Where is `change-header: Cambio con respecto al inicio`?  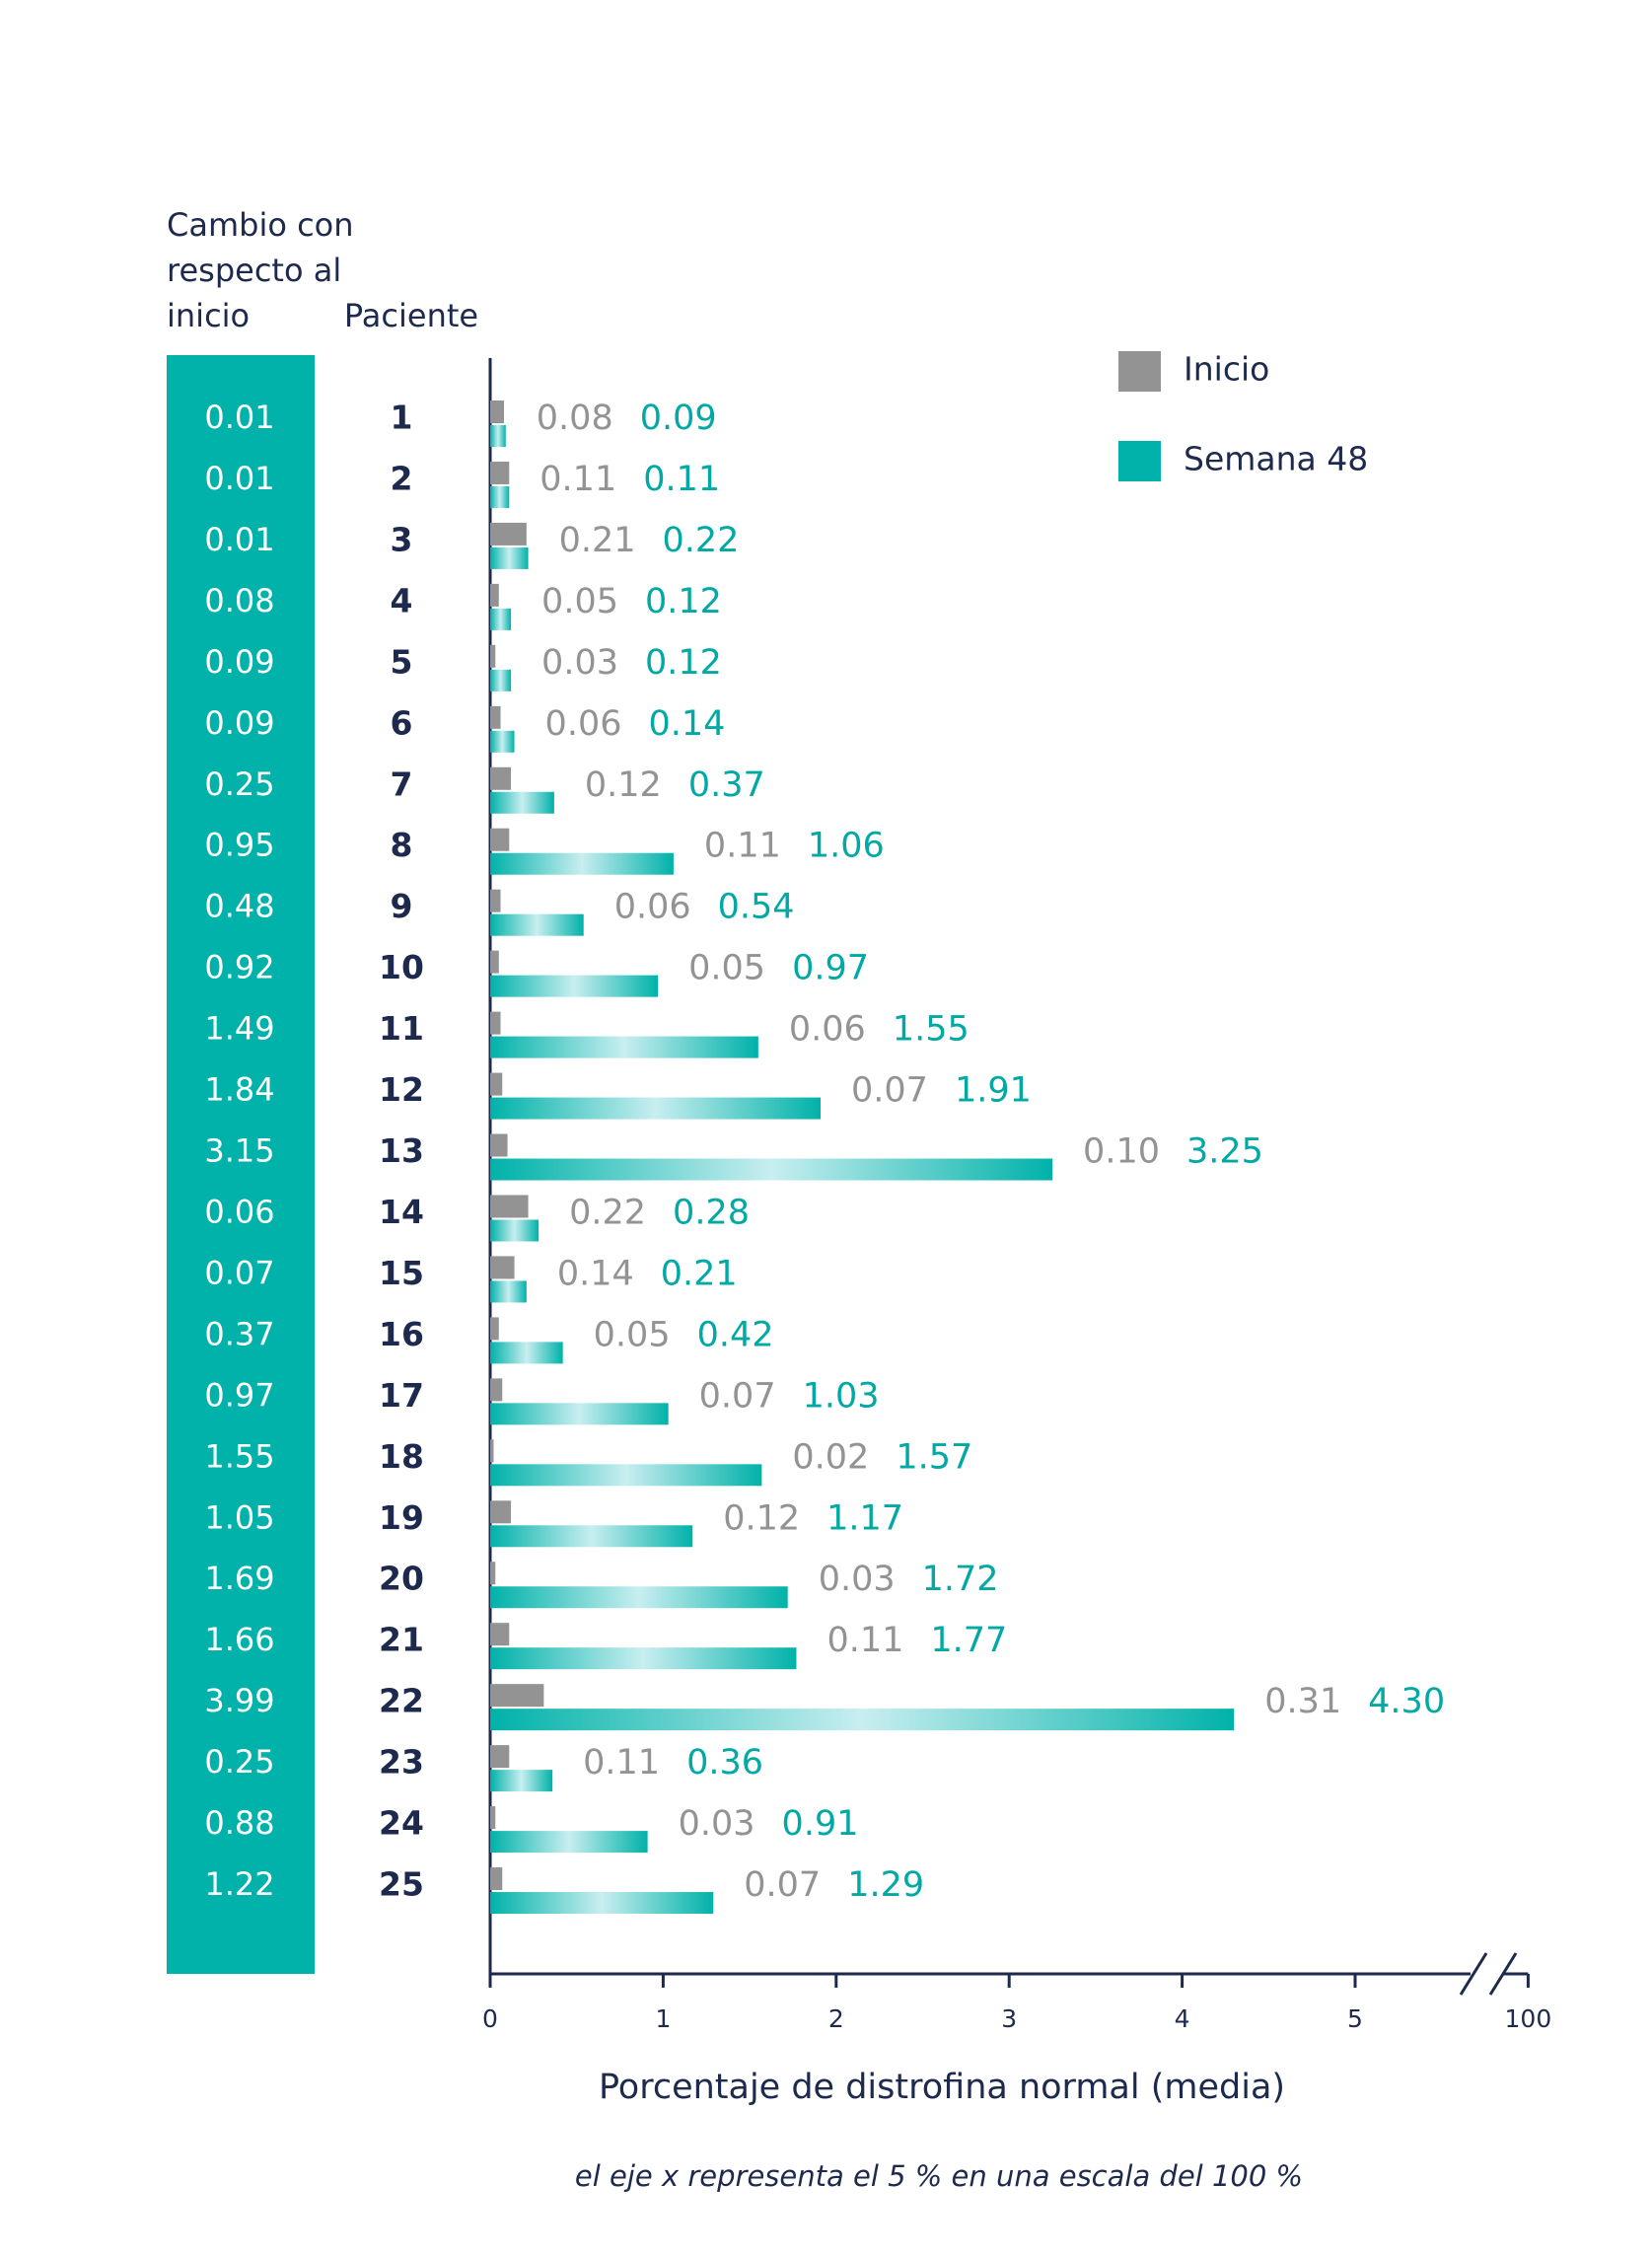 change-header: Cambio con respecto al inicio is located at coordinates (260, 270).